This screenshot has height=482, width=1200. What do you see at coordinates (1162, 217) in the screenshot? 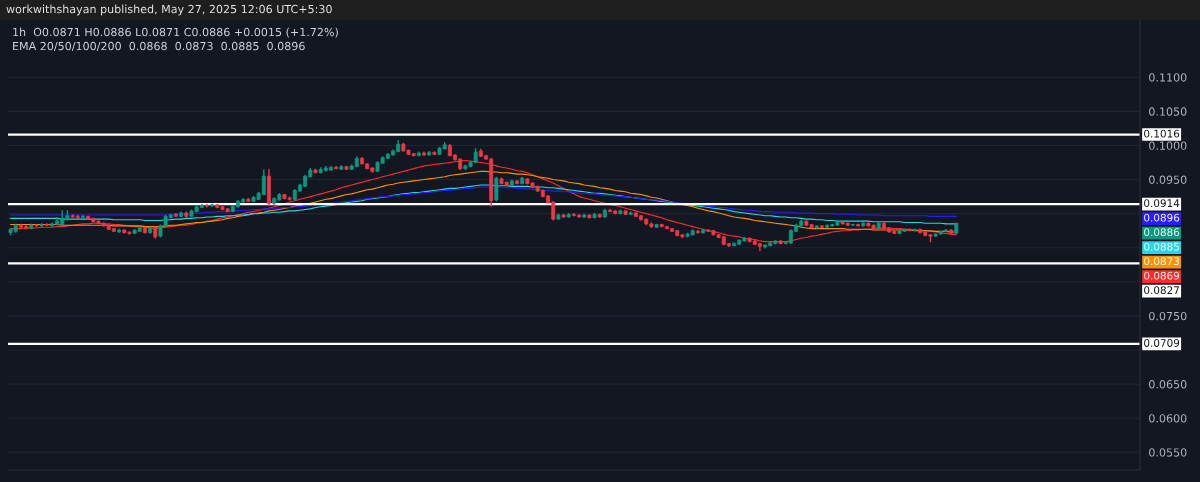
I see `text: 0.0896` at bounding box center [1162, 217].